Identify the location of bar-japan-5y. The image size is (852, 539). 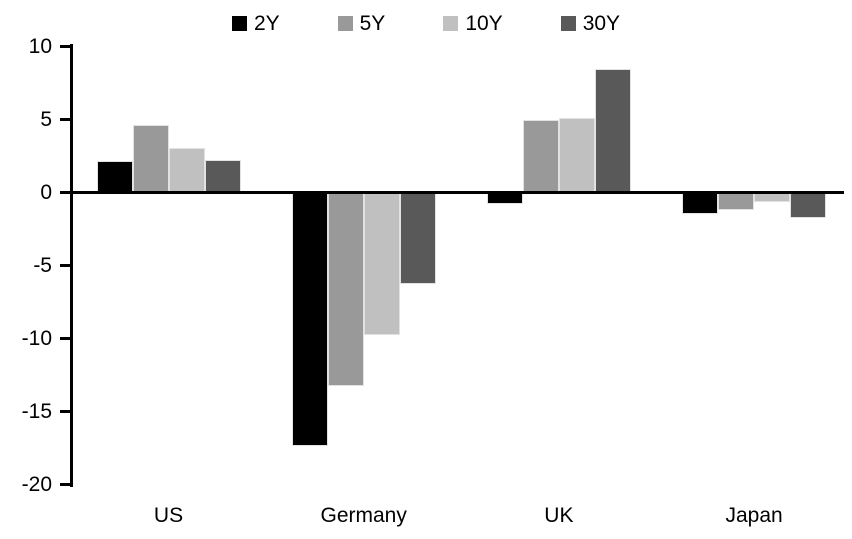
(736, 201).